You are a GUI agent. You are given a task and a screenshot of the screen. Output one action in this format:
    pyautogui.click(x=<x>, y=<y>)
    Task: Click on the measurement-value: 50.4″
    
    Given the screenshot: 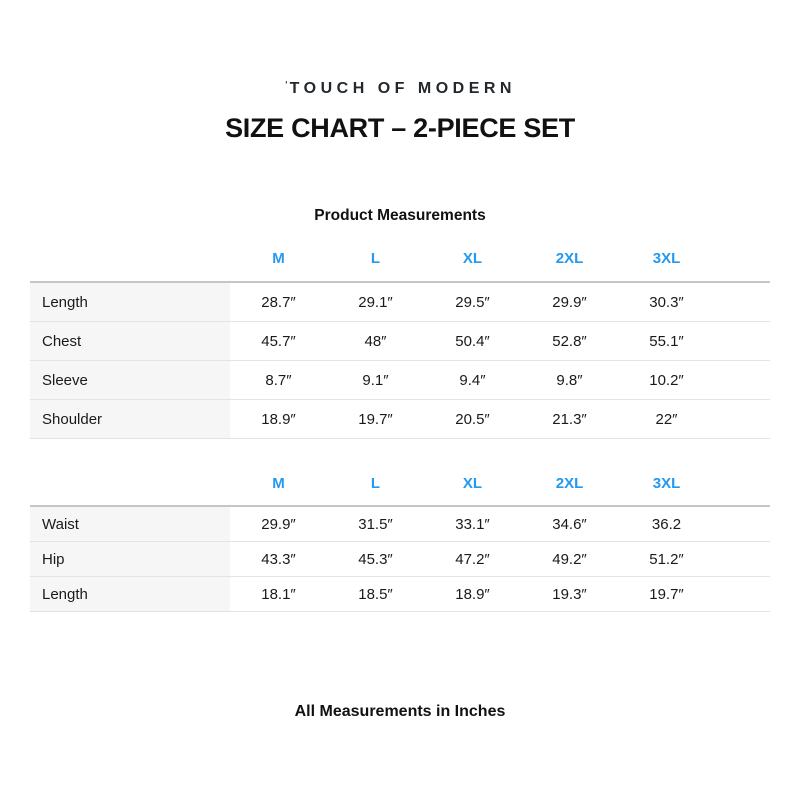 What is the action you would take?
    pyautogui.click(x=472, y=341)
    